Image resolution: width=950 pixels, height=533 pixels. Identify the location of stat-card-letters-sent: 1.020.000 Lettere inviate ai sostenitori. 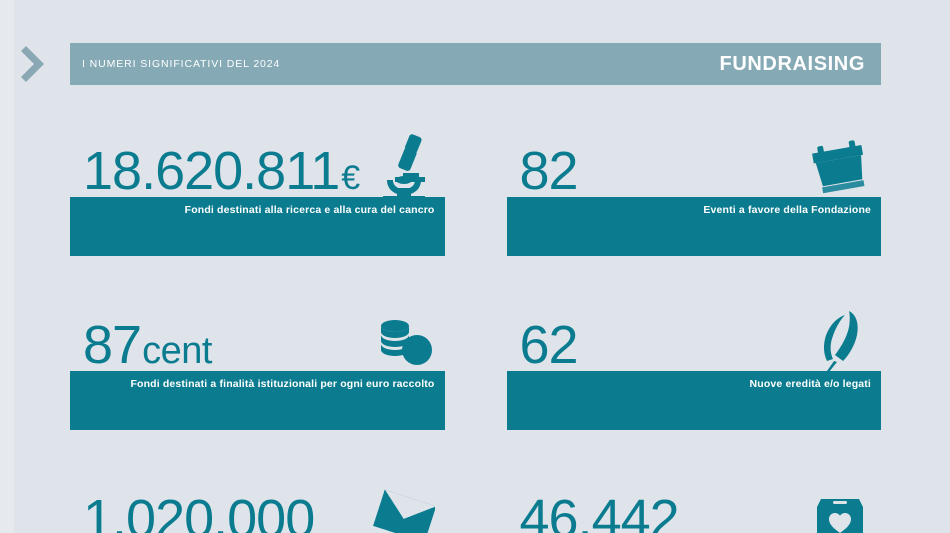
(257, 503).